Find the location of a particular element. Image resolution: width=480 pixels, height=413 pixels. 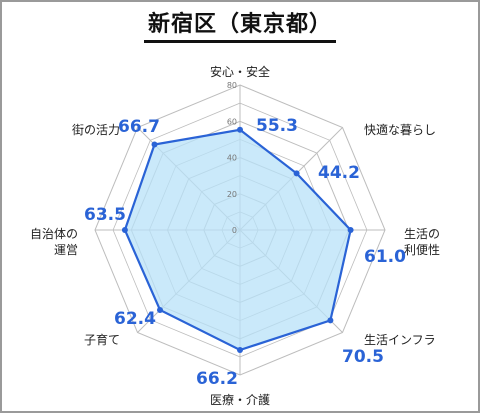

axis-label: 子育て is located at coordinates (102, 339).